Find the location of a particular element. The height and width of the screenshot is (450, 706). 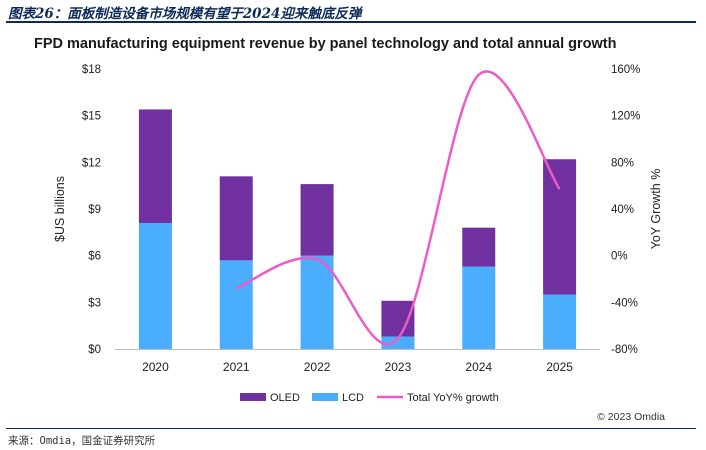

y2-tick-label: 160% is located at coordinates (625, 70).